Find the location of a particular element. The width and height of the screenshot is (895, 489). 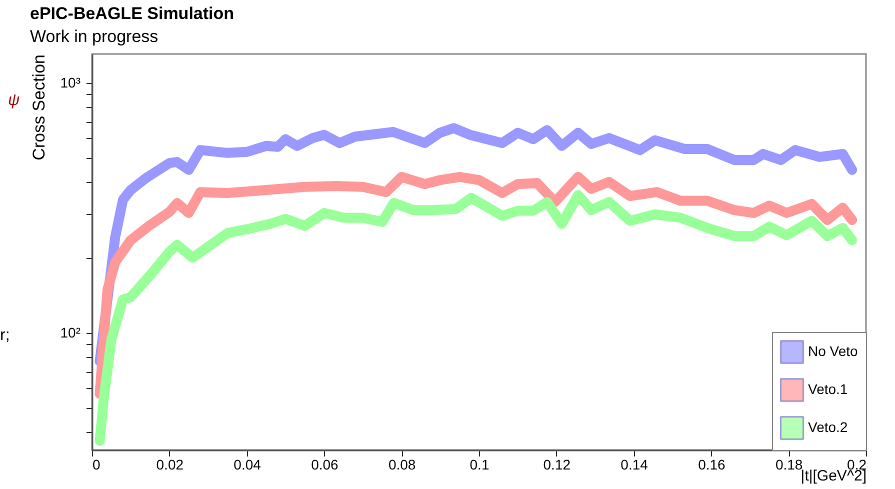

x-tick-label: 0.18 is located at coordinates (789, 464).